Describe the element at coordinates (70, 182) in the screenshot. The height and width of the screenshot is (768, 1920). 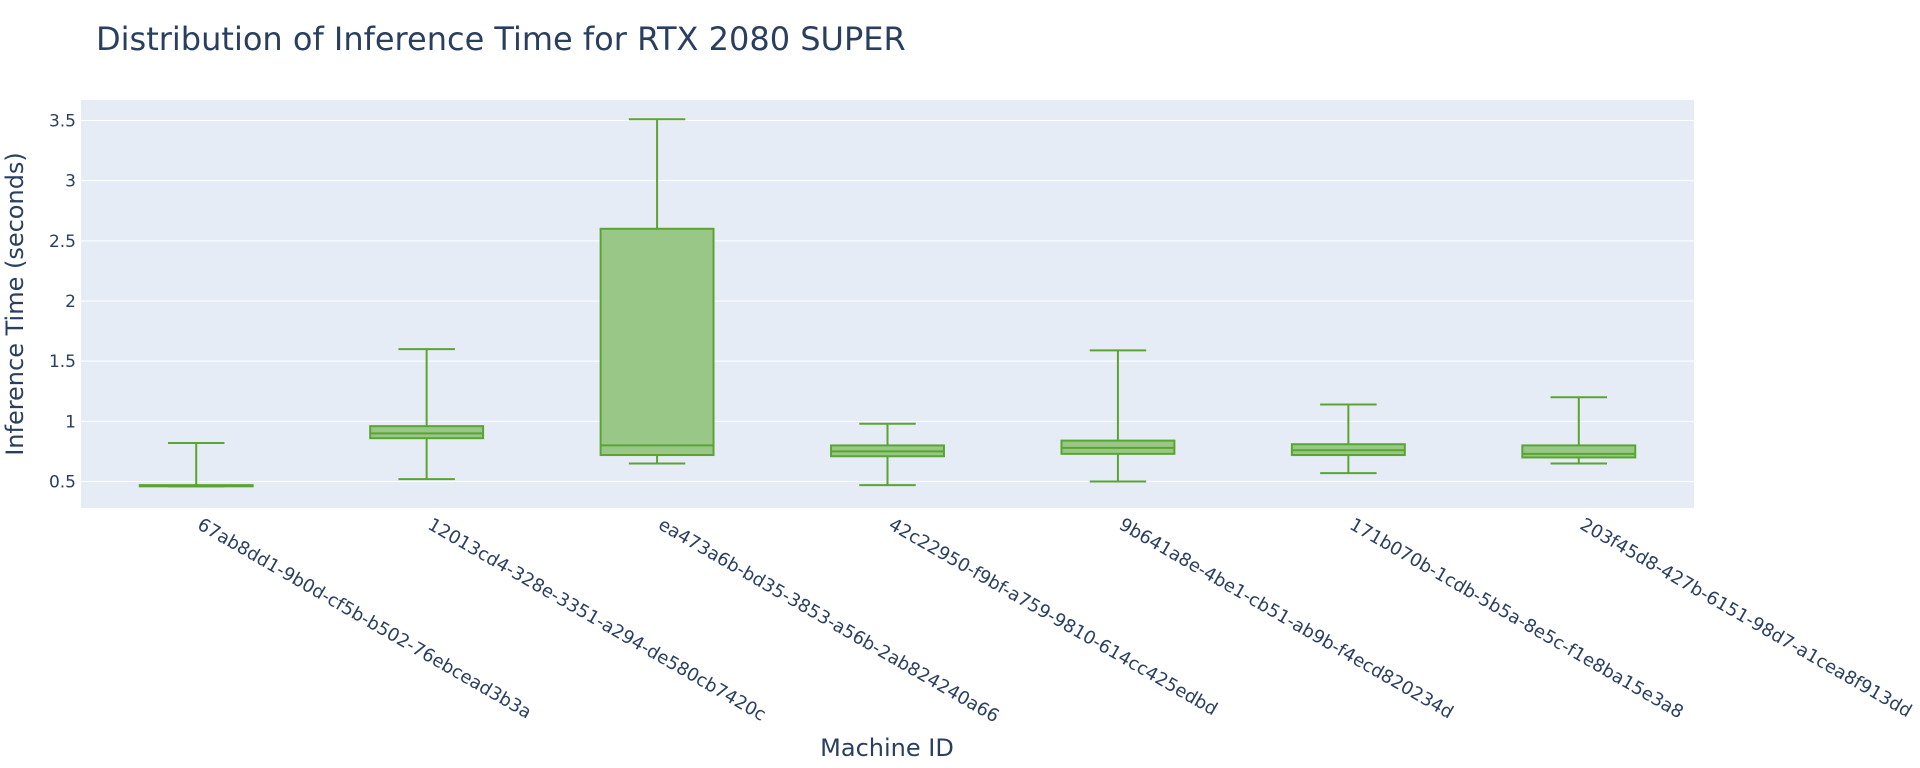
I see `y-tick-label: 3` at that location.